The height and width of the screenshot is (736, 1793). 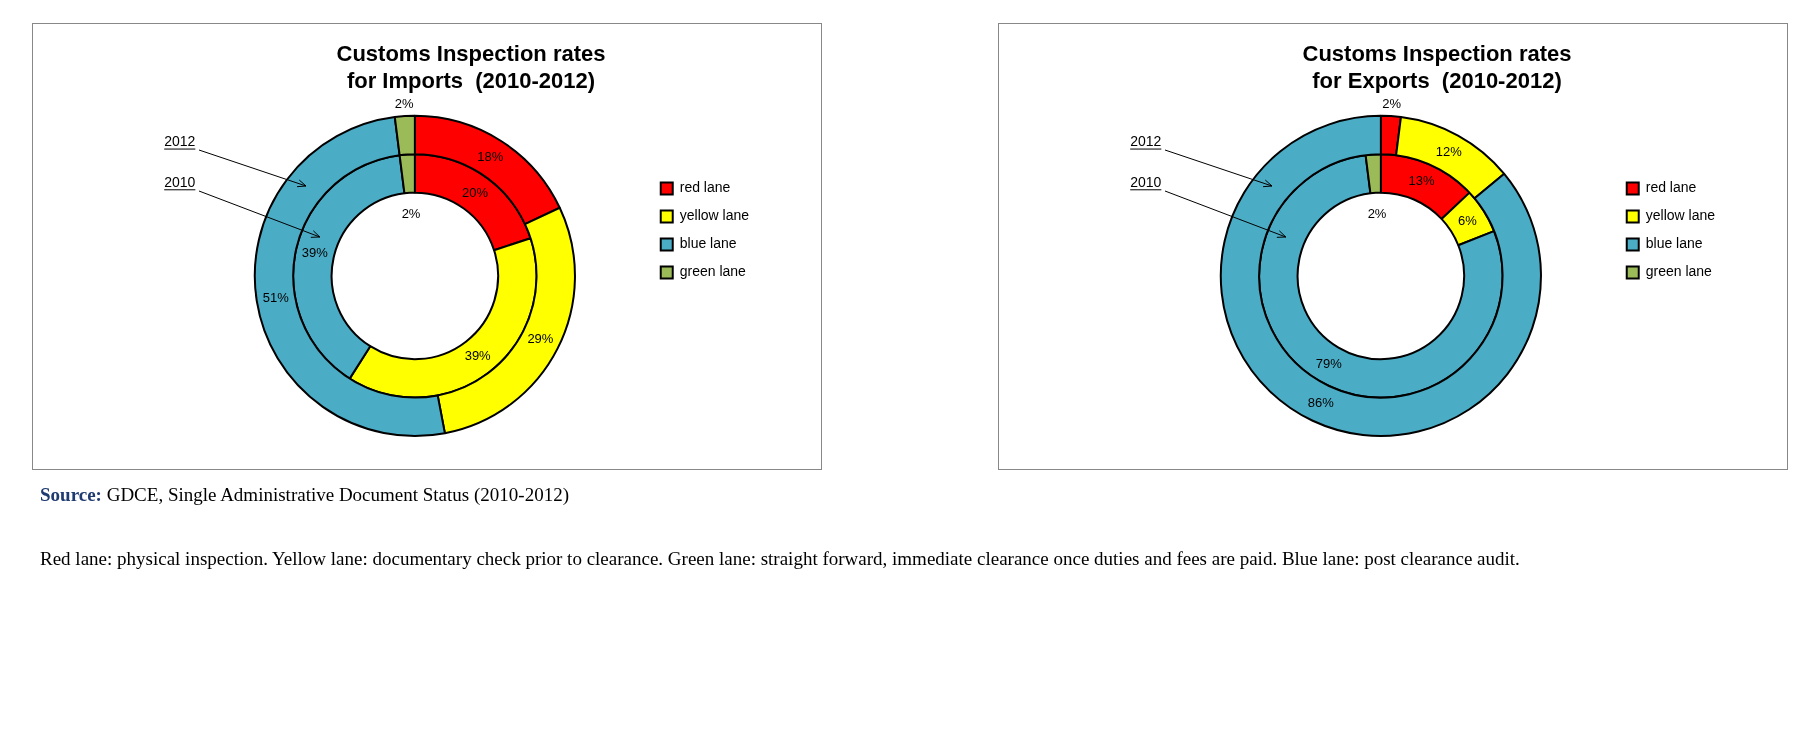 What do you see at coordinates (1321, 402) in the screenshot?
I see `data-label: 86%` at bounding box center [1321, 402].